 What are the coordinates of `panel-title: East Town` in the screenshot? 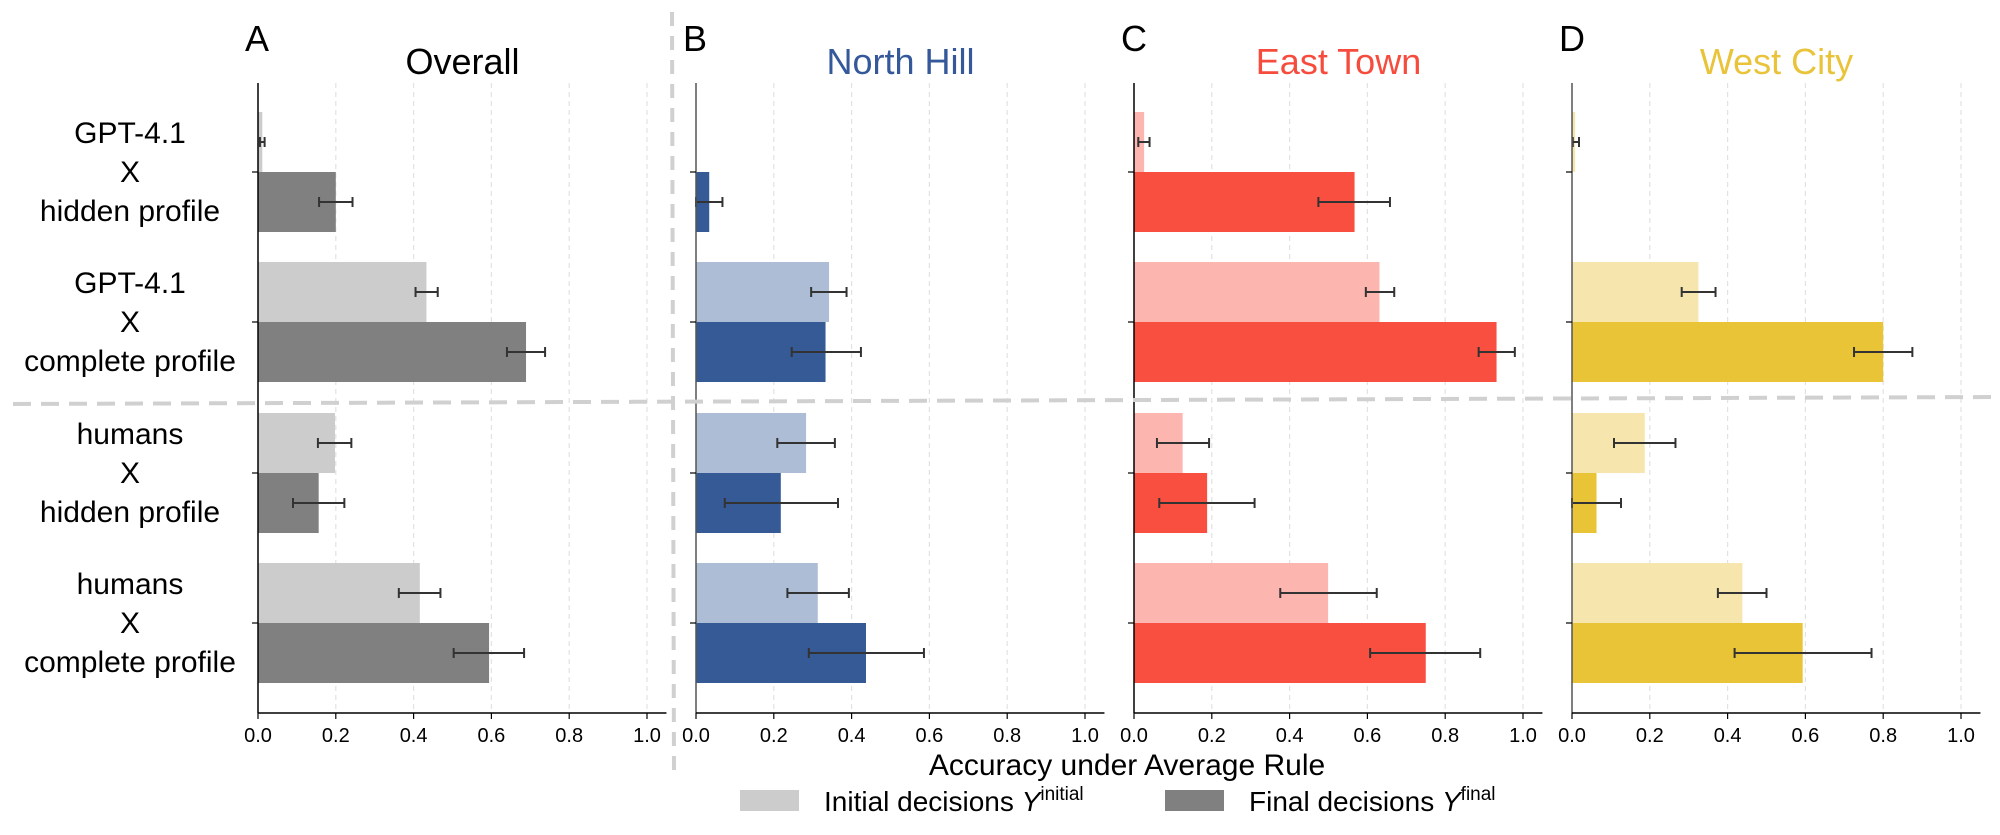 It's located at (1338, 61).